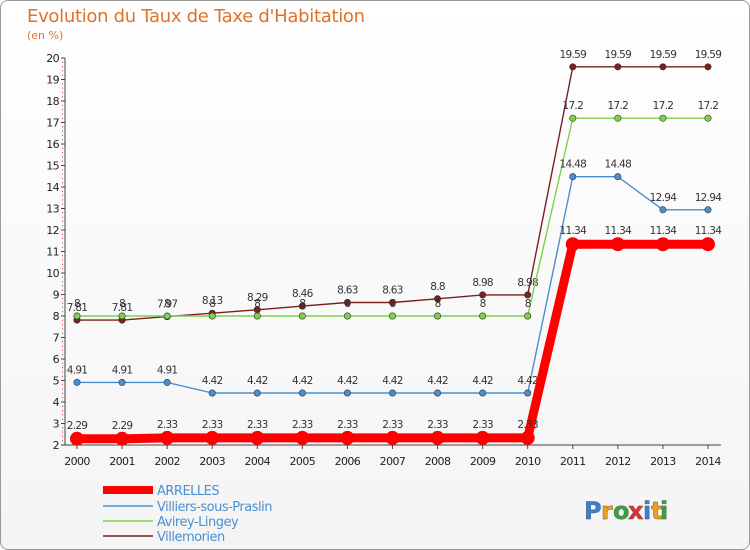 Image resolution: width=750 pixels, height=550 pixels. I want to click on legend-item: Avirey-Lingey, so click(171, 522).